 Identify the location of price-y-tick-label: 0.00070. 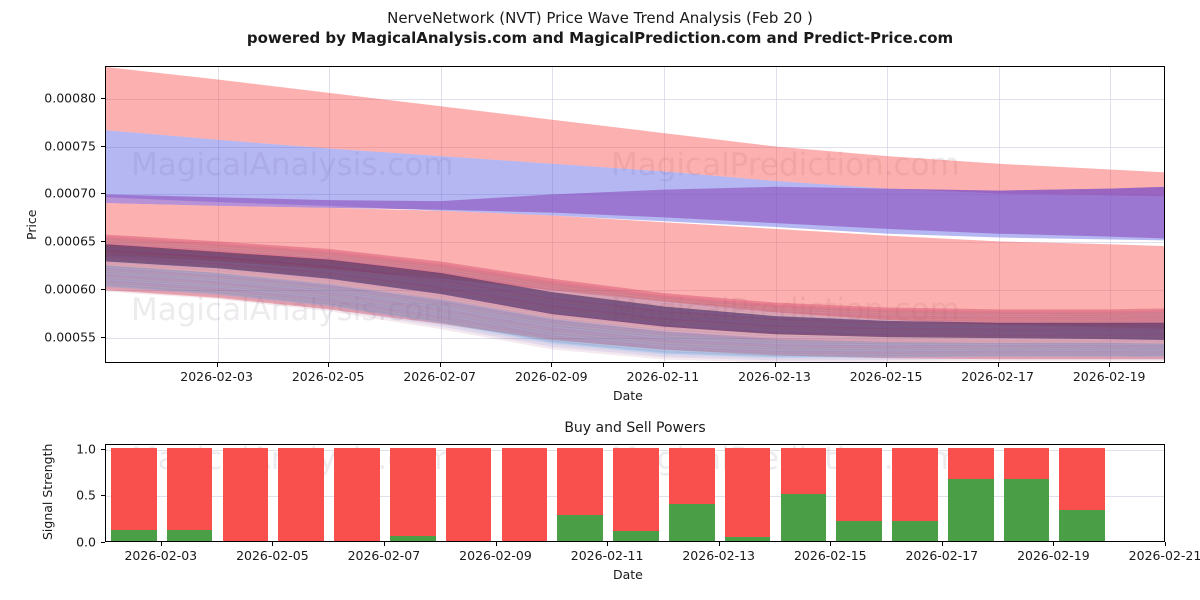
(70, 193).